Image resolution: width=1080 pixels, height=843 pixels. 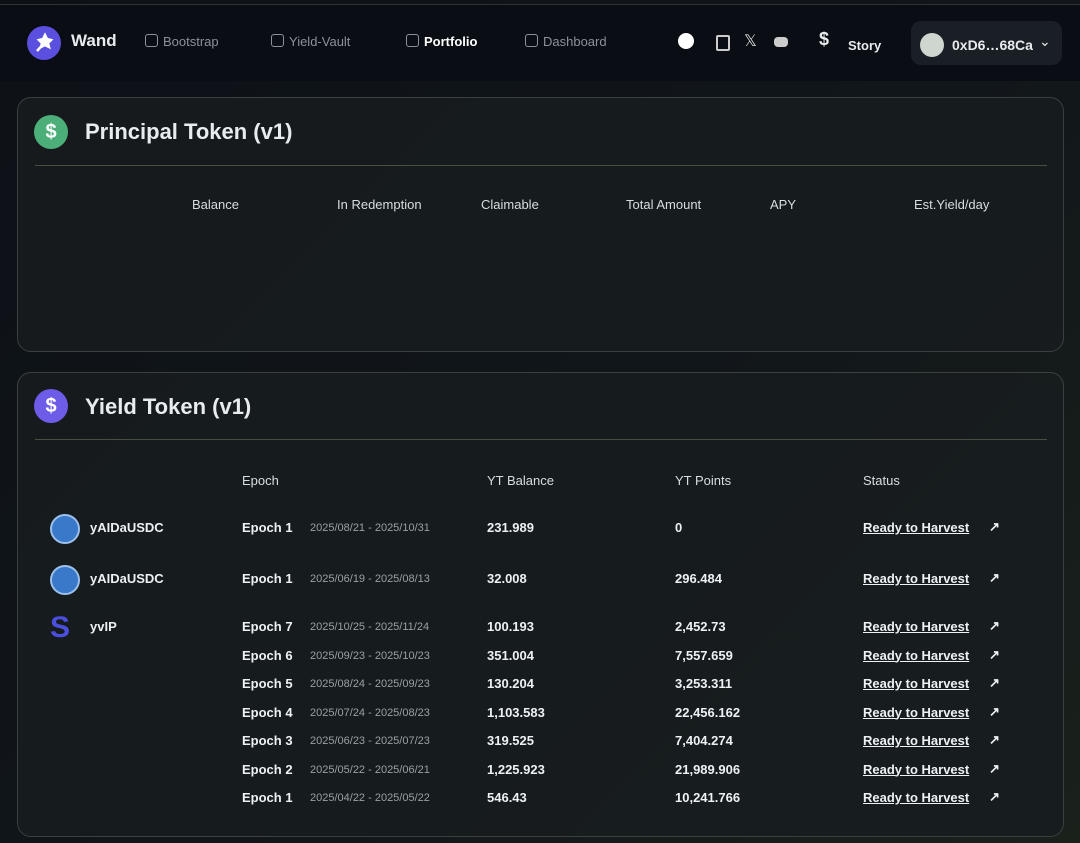 What do you see at coordinates (703, 480) in the screenshot?
I see `column-header: YT Points` at bounding box center [703, 480].